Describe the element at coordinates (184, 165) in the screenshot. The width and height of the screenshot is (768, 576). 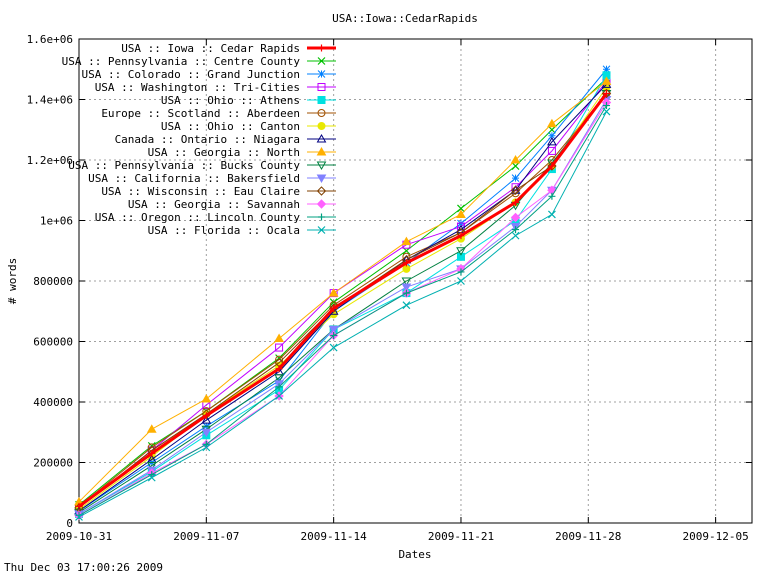
I see `legend-label: USA :: Pennsylvania :: Bucks County` at that location.